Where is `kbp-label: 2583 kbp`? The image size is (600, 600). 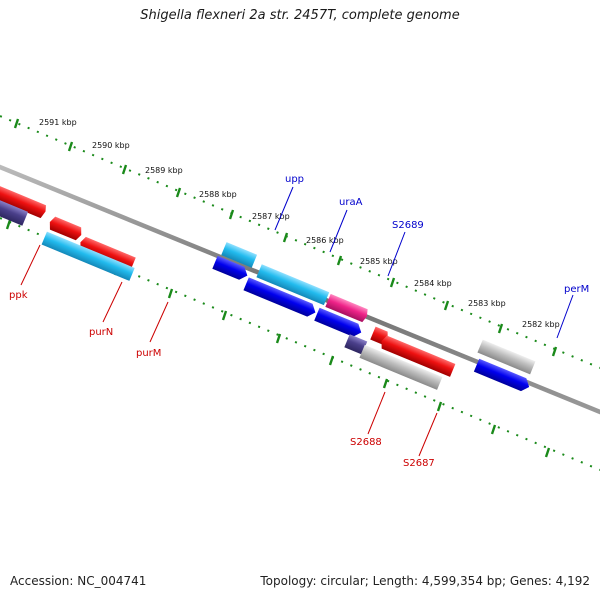 kbp-label: 2583 kbp is located at coordinates (487, 303).